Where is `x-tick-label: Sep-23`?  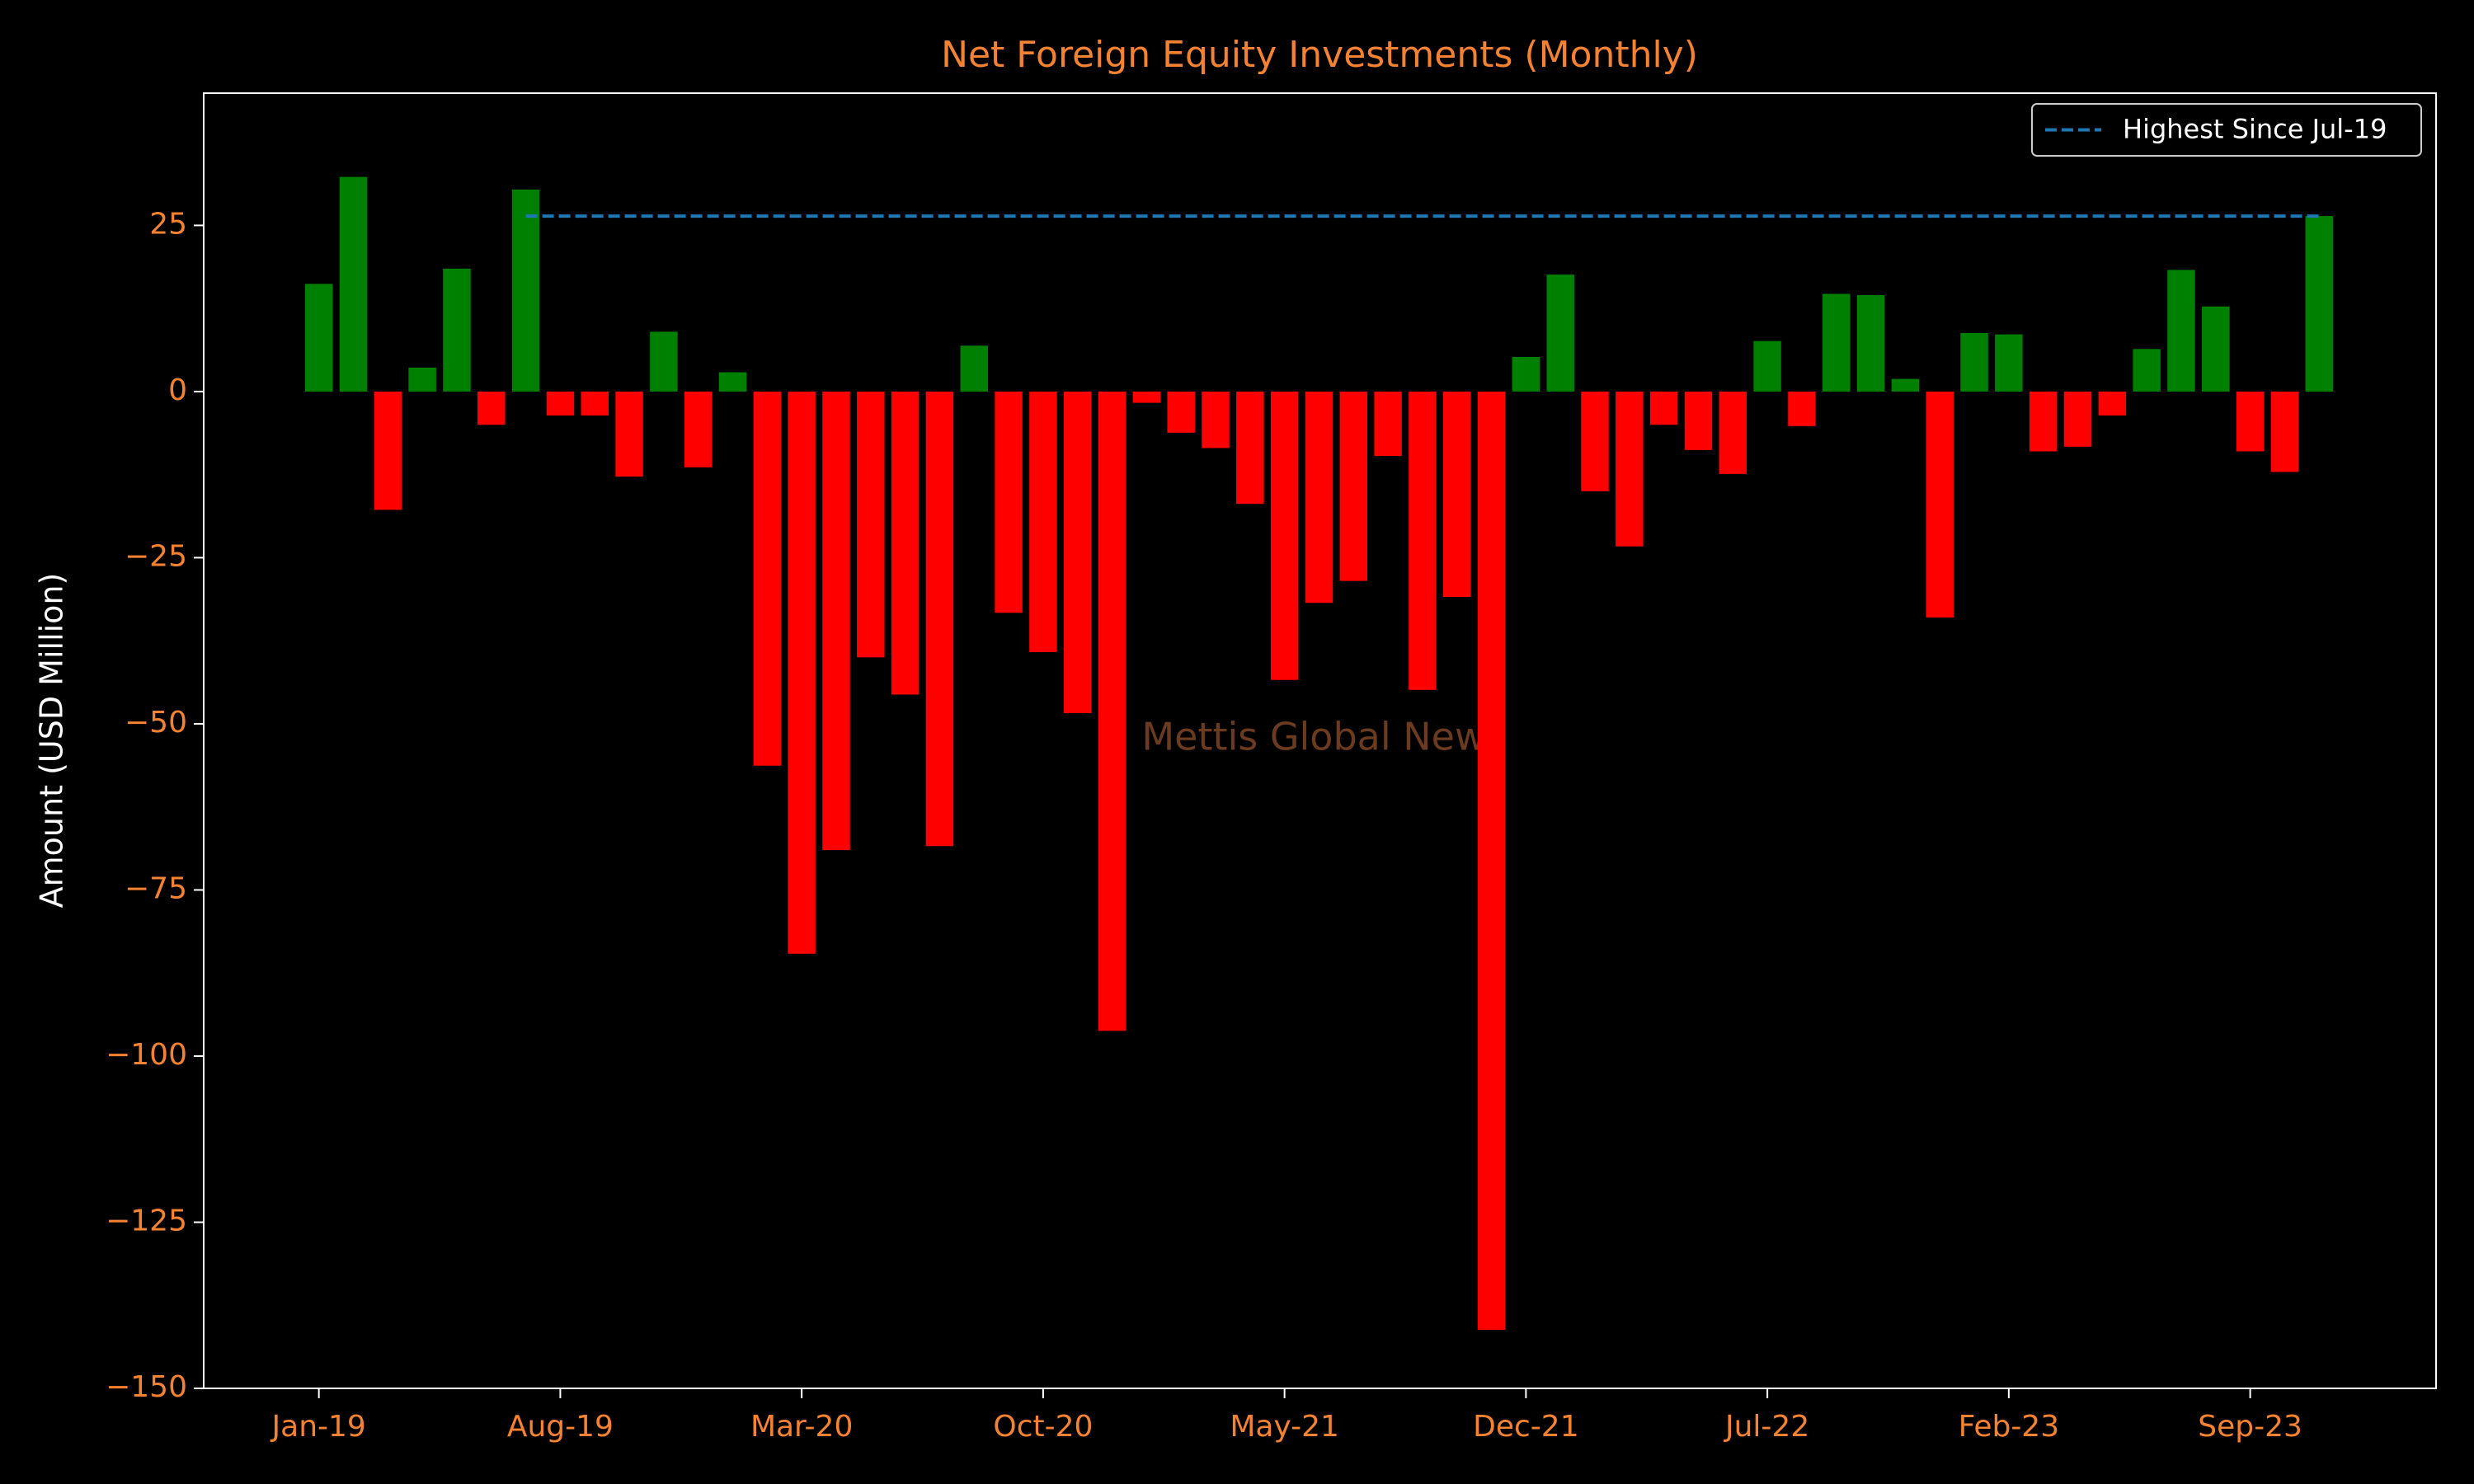 x-tick-label: Sep-23 is located at coordinates (2250, 1427).